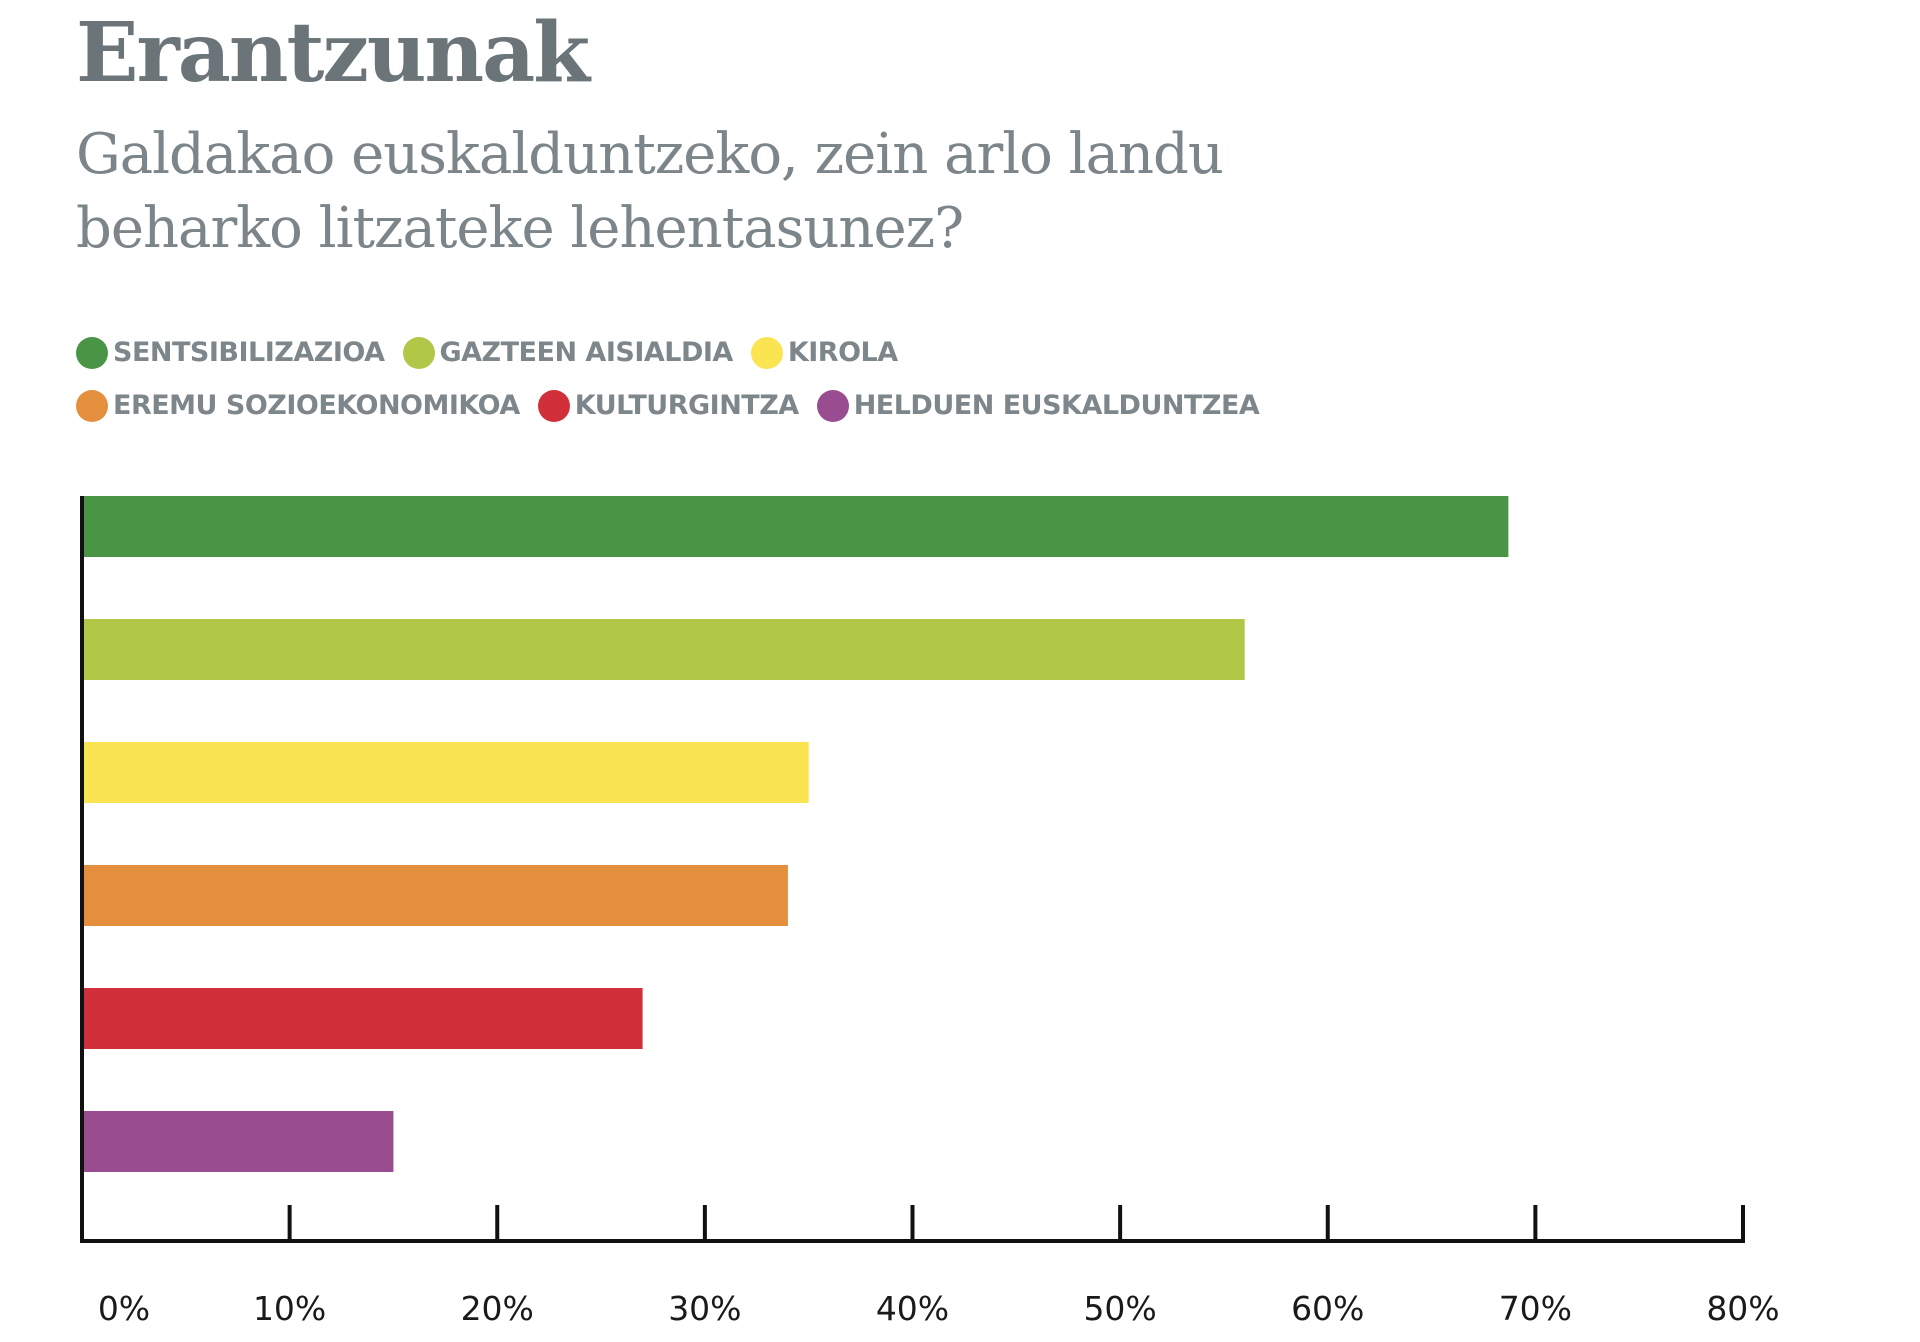  What do you see at coordinates (92, 352) in the screenshot?
I see `legend-swatch-sentsibilizazioa` at bounding box center [92, 352].